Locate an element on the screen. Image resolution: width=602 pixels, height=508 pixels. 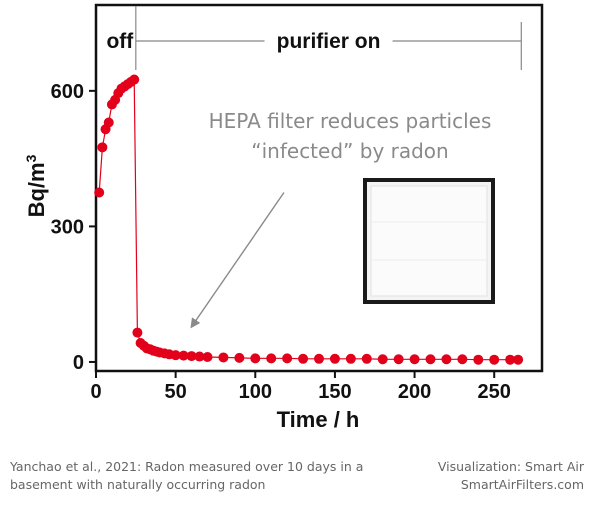
hepa-filter-image is located at coordinates (429, 241).